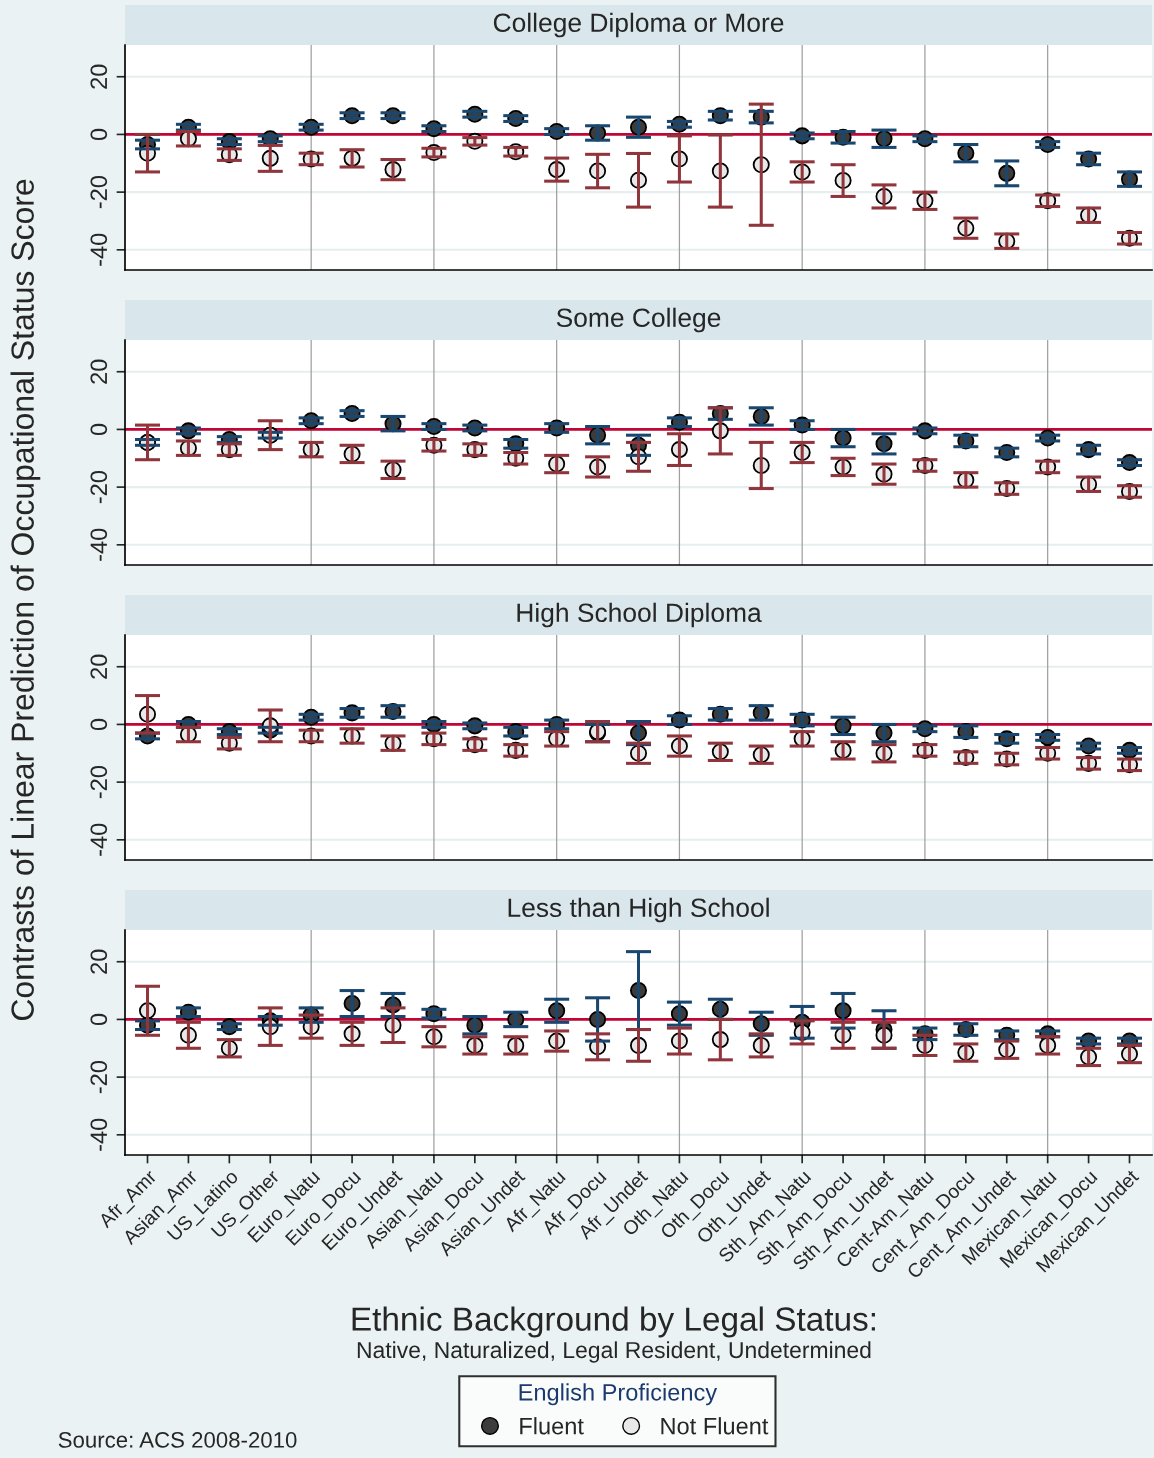 The height and width of the screenshot is (1458, 1154). Describe the element at coordinates (177, 1440) in the screenshot. I see `source-note: Source: ACS 2008-2010` at that location.